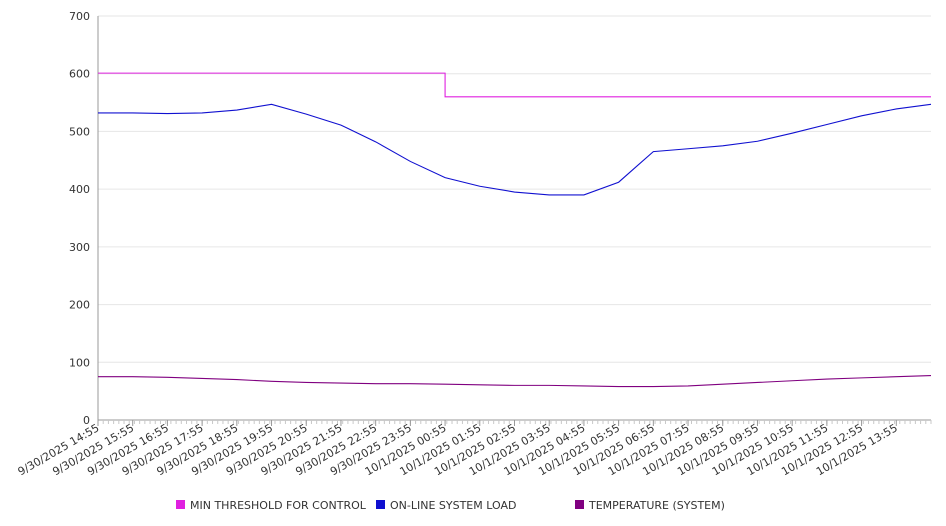  I want to click on legend-label: MIN THRESHOLD FOR CONTROL, so click(278, 505).